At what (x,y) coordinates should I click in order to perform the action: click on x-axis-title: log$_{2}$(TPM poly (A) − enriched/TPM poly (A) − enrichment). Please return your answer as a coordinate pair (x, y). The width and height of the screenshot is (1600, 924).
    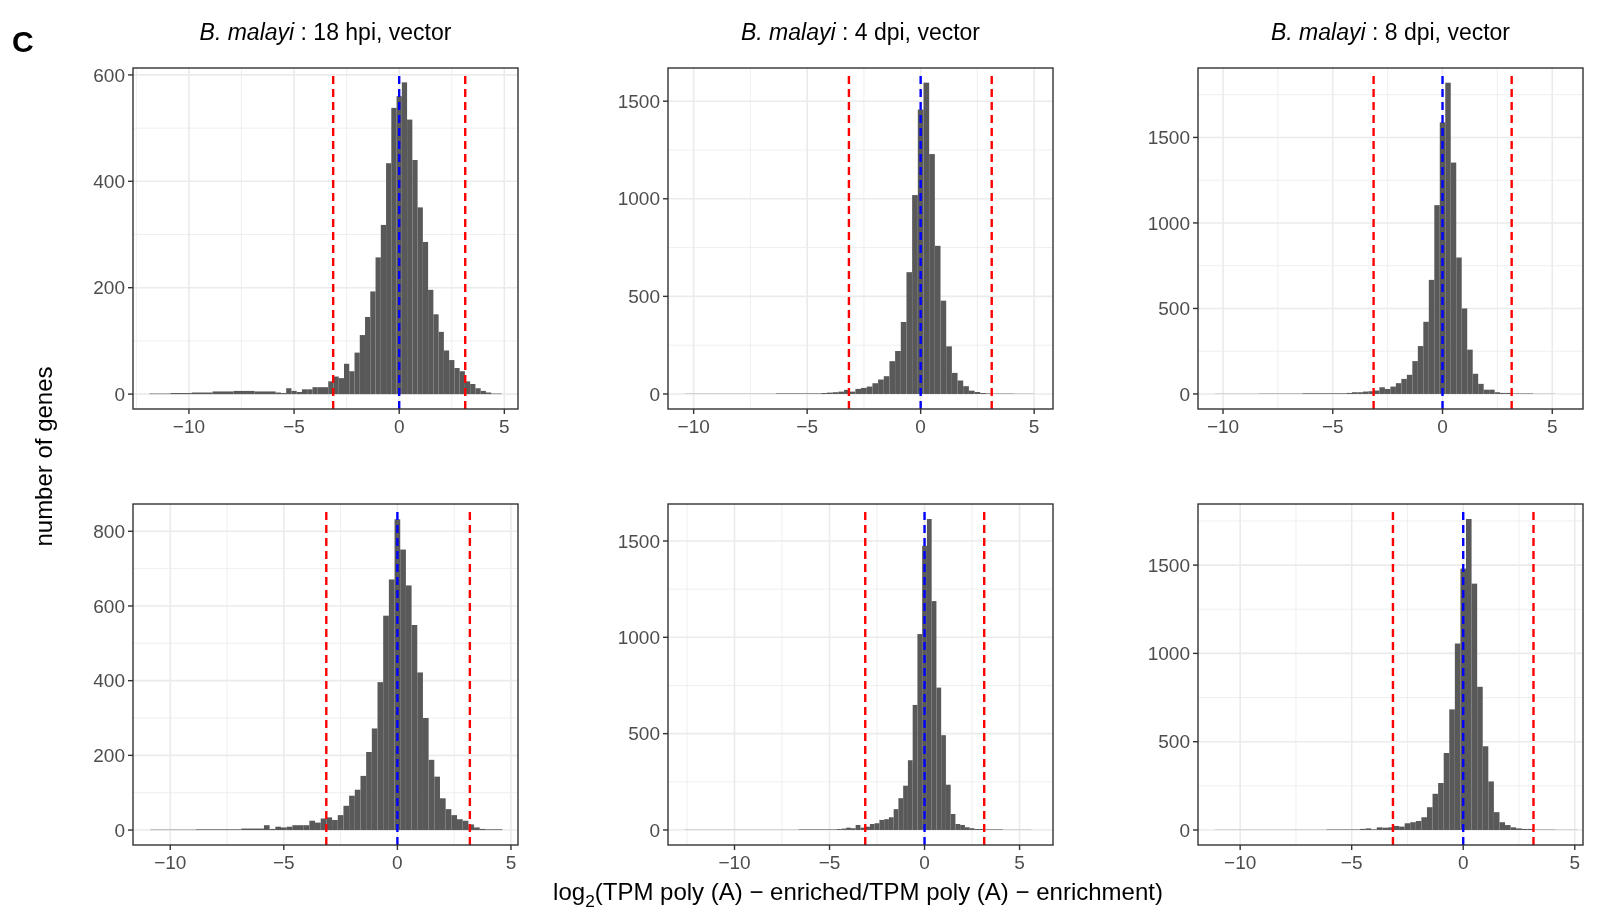
    Looking at the image, I should click on (858, 894).